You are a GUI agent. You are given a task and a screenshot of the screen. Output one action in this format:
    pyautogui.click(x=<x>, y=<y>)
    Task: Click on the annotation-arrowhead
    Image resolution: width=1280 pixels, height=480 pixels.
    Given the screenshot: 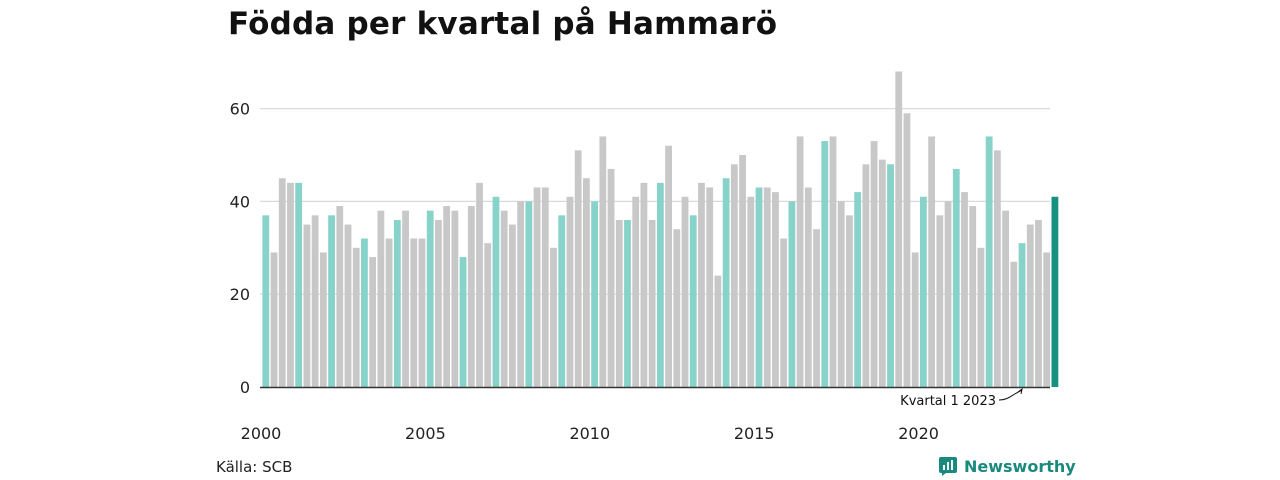 What is the action you would take?
    pyautogui.click(x=1020, y=391)
    